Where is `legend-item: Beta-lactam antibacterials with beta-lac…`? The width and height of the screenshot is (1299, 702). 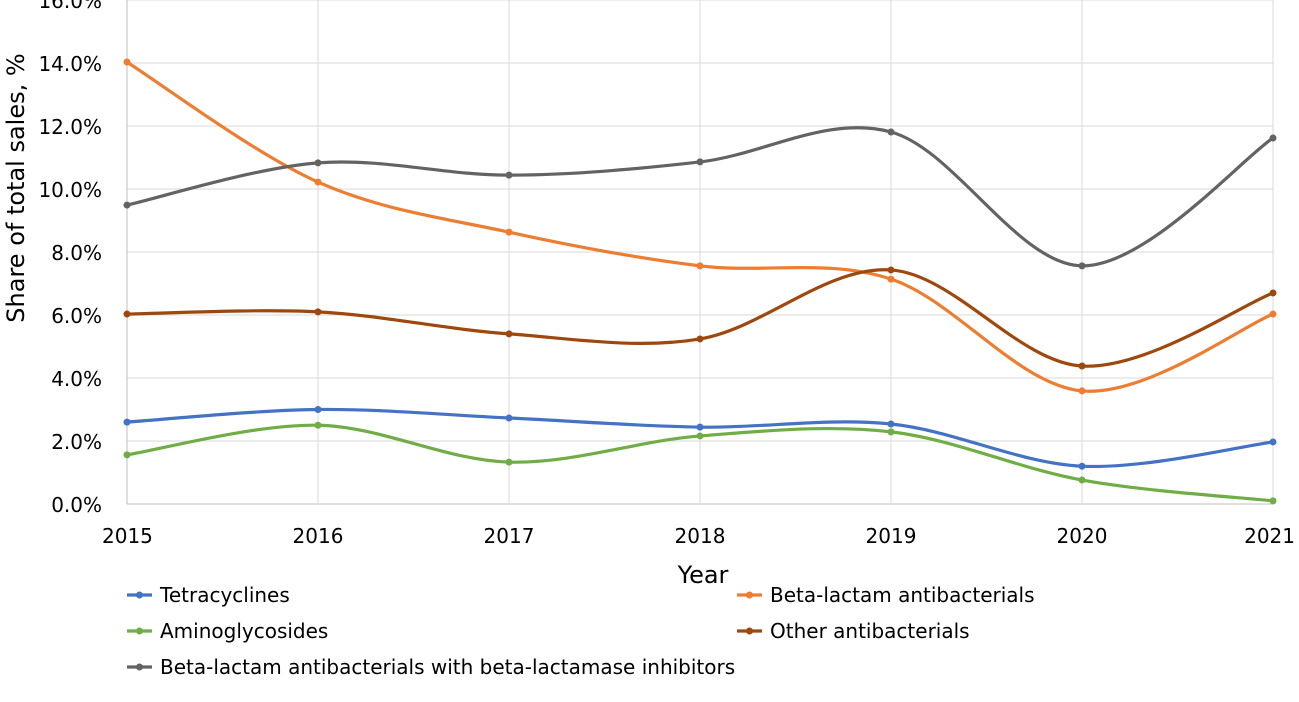
legend-item: Beta-lactam antibacterials with beta-lac… is located at coordinates (431, 667).